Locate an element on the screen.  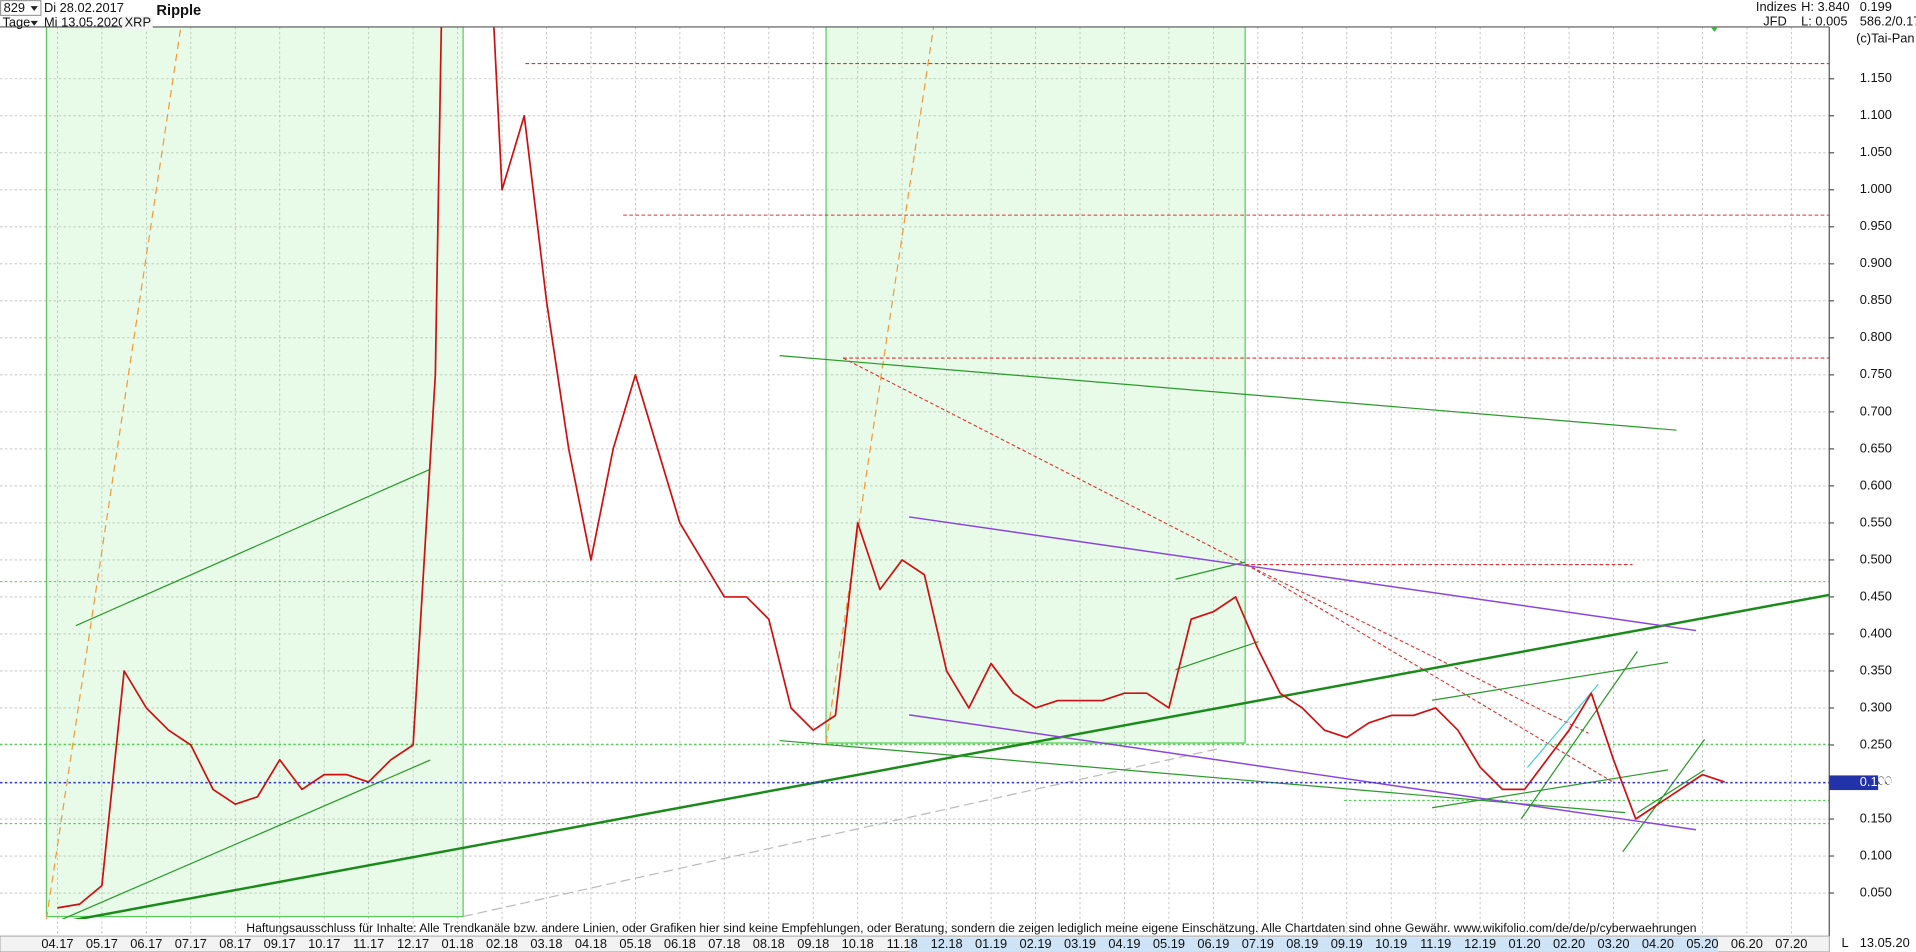
x-tick-label: 08.17 is located at coordinates (235, 943).